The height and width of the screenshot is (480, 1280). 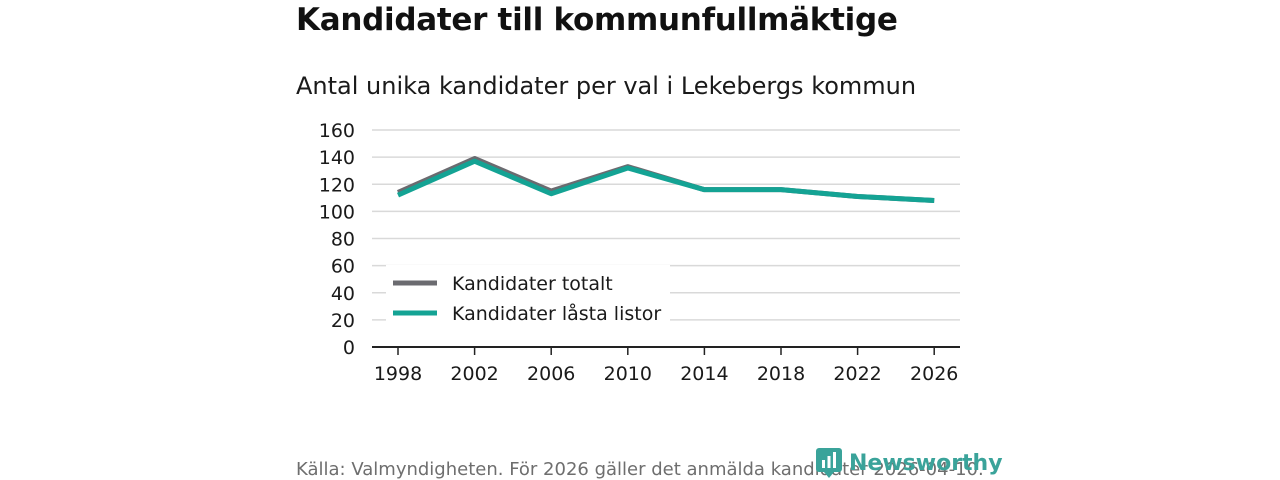 What do you see at coordinates (704, 374) in the screenshot?
I see `x-tick-label: 2014` at bounding box center [704, 374].